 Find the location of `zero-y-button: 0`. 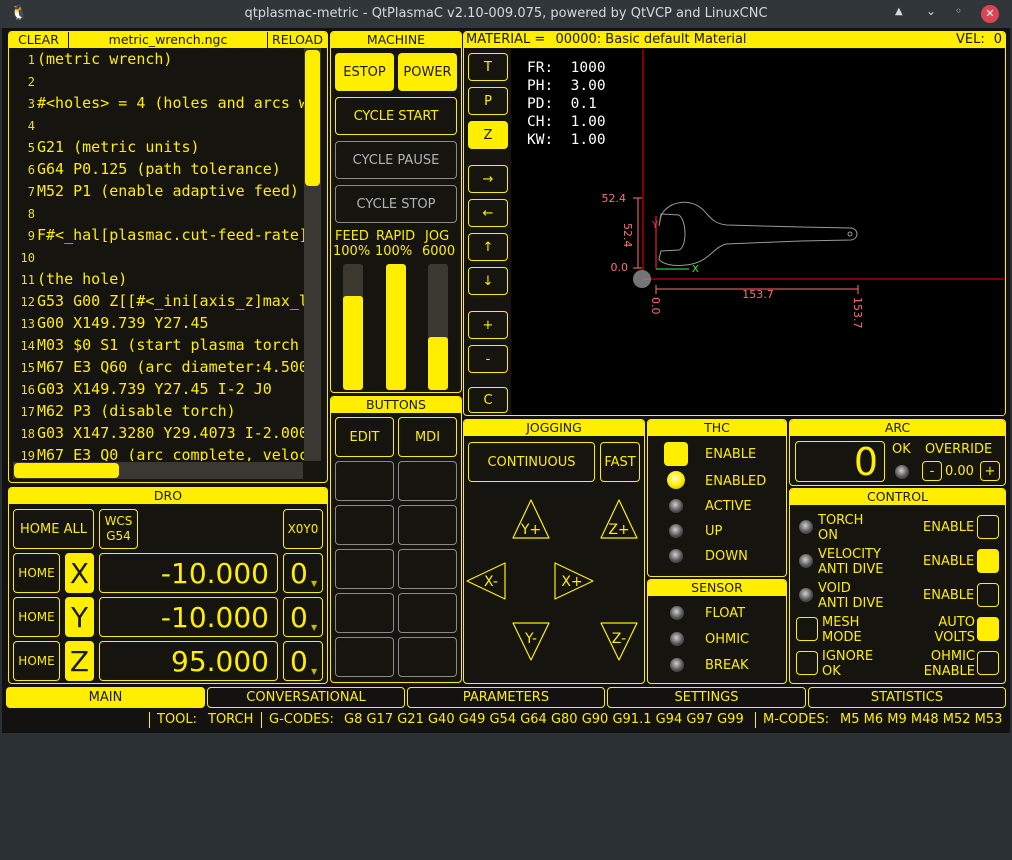

zero-y-button: 0 is located at coordinates (303, 617).